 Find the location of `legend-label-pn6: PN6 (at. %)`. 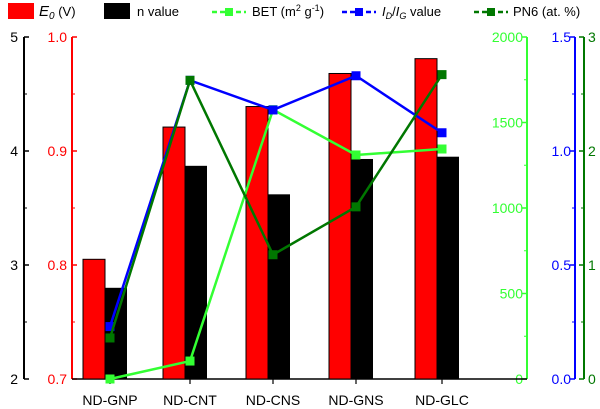

legend-label-pn6: PN6 (at. %) is located at coordinates (546, 11).